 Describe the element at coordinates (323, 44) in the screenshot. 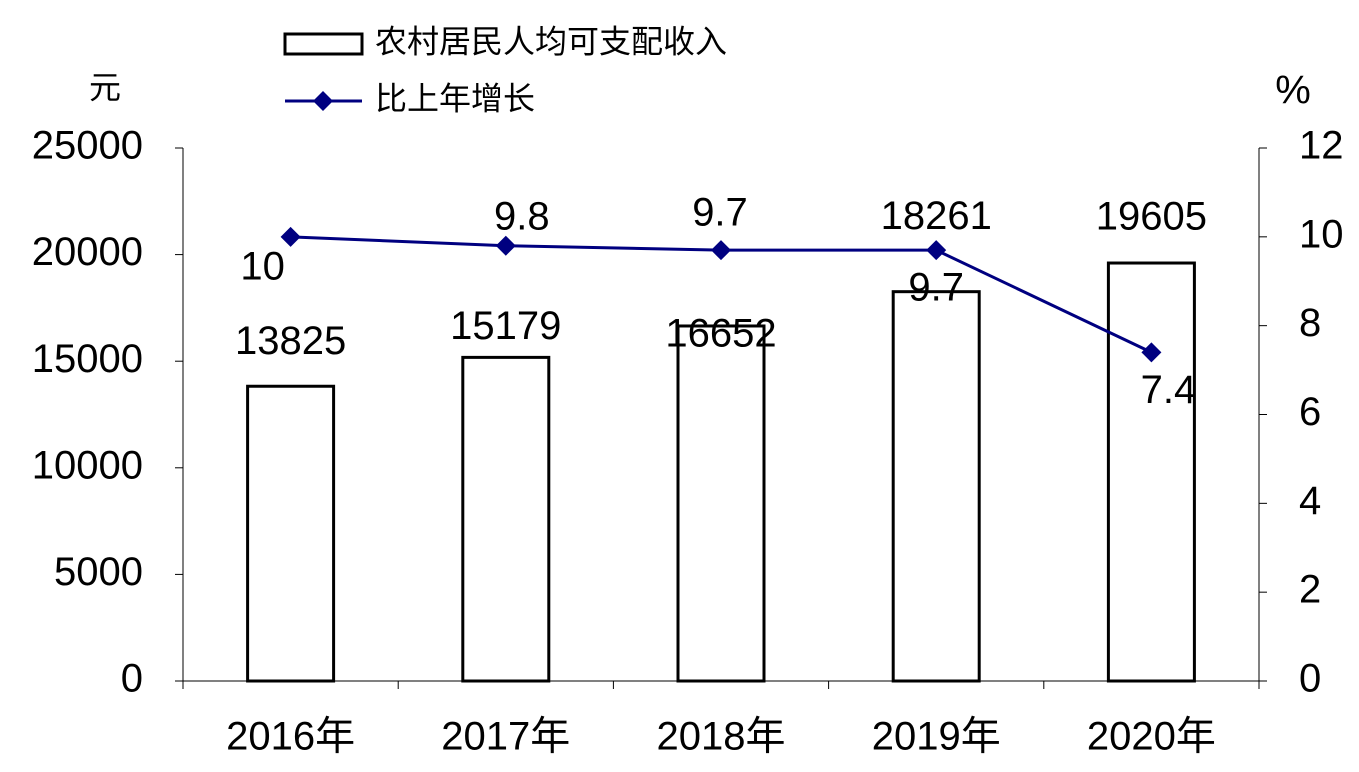

I see `legend-swatch` at that location.